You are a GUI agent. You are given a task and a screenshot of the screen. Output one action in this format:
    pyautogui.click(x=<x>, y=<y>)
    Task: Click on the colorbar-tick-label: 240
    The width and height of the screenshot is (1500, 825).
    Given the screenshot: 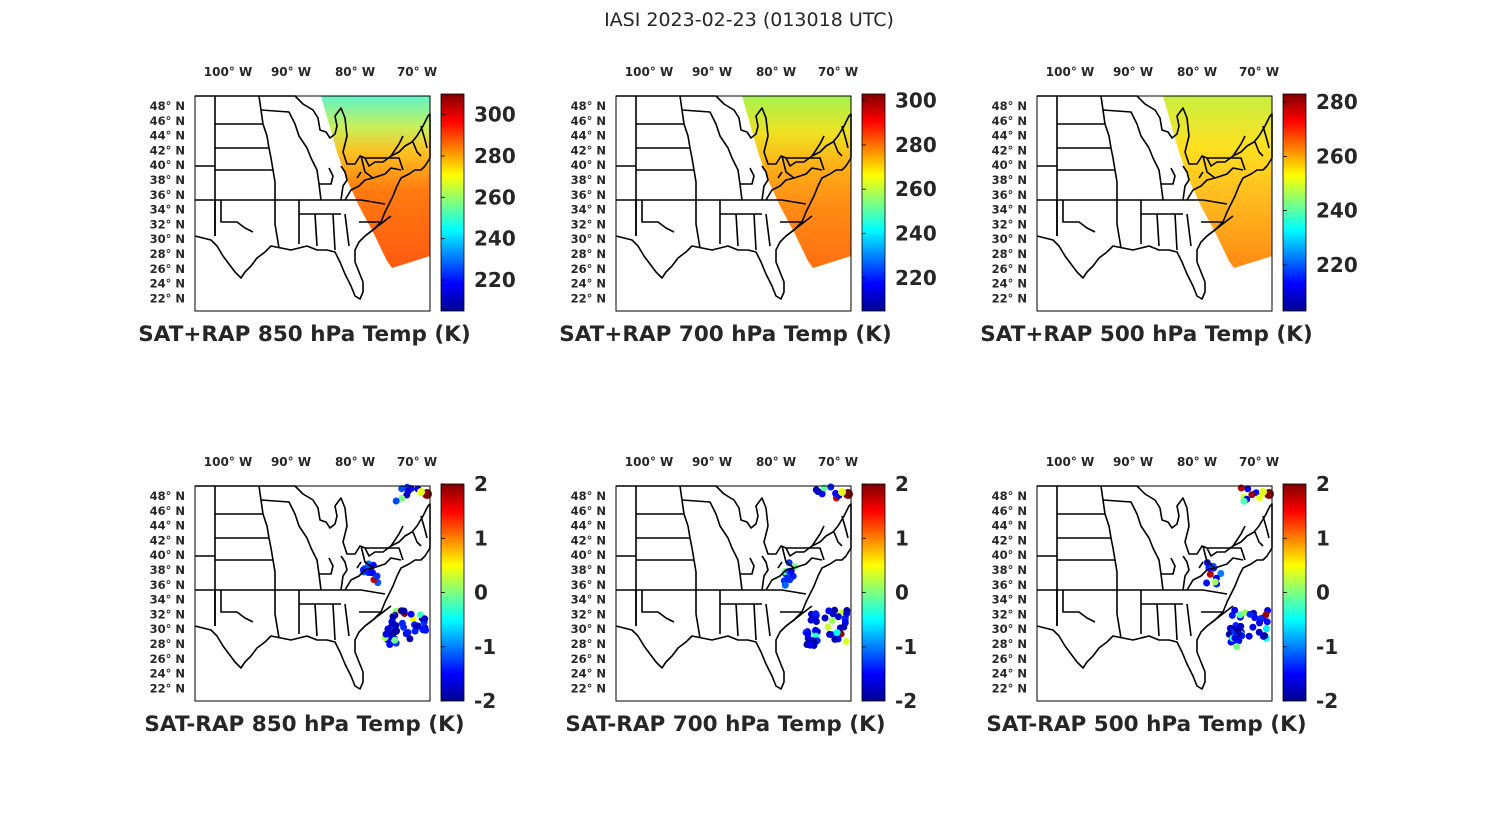 What is the action you would take?
    pyautogui.click(x=916, y=234)
    